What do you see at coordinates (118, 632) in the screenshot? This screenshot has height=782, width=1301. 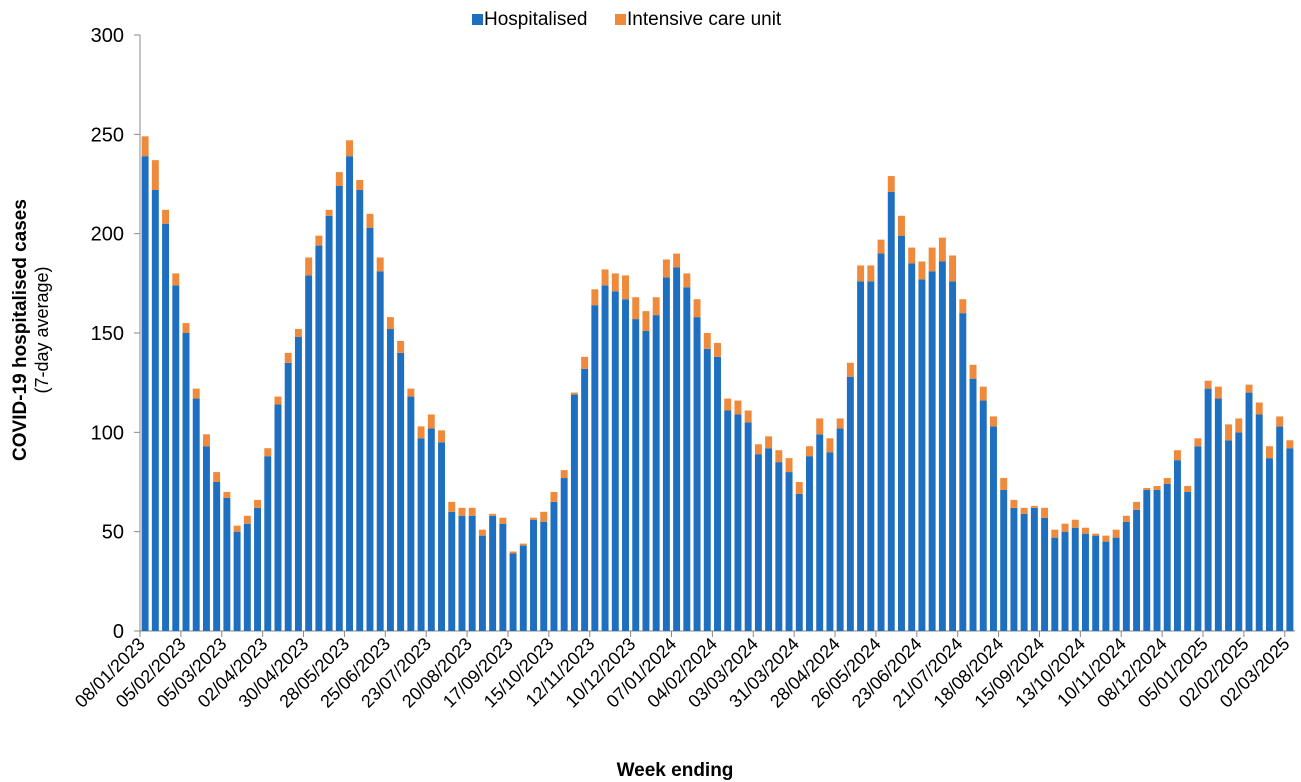 I see `y-tick-label: 0` at bounding box center [118, 632].